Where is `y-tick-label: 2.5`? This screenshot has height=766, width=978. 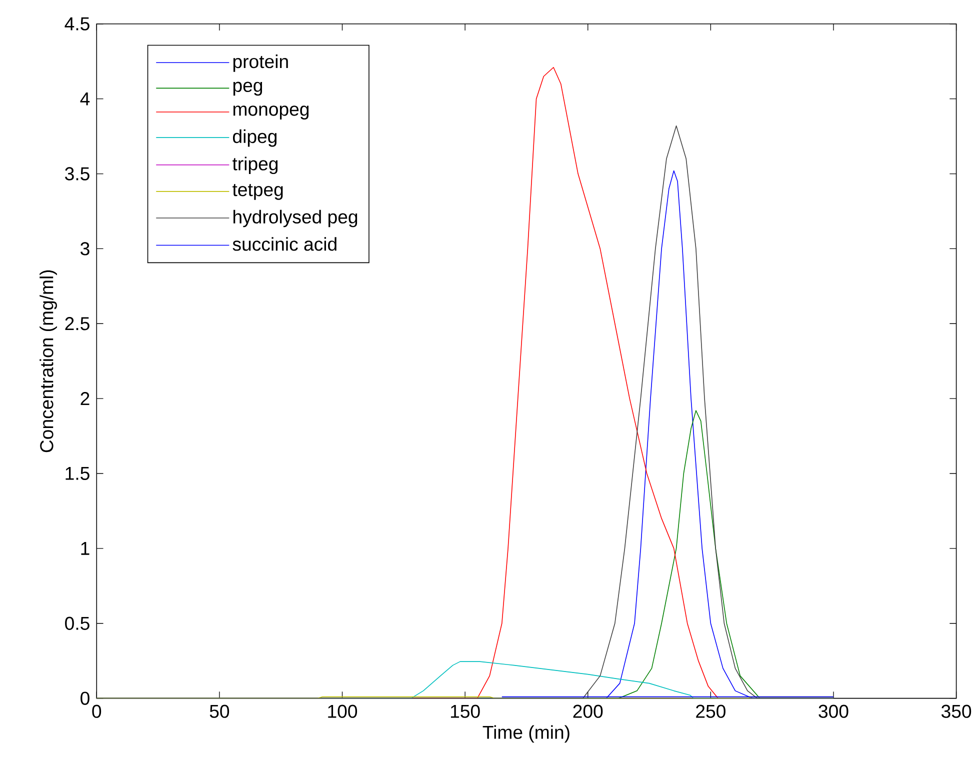 y-tick-label: 2.5 is located at coordinates (77, 323).